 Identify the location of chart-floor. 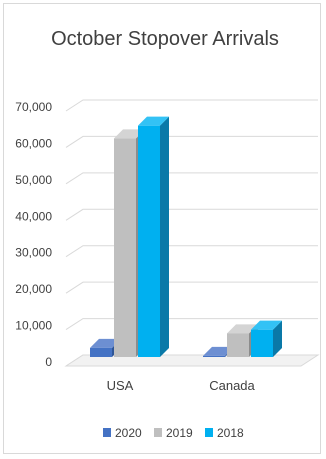
(192, 360).